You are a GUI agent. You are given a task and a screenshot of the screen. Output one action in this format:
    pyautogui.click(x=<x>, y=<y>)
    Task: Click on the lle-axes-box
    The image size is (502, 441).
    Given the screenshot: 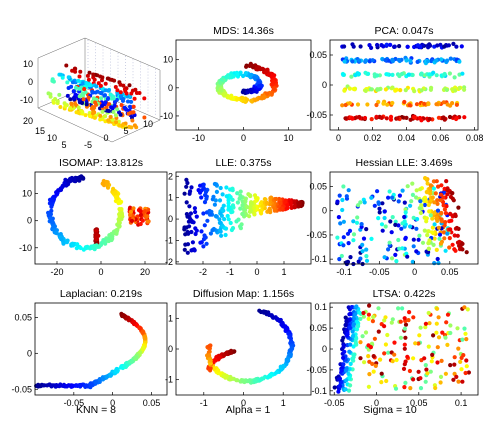 What is the action you would take?
    pyautogui.click(x=243, y=218)
    